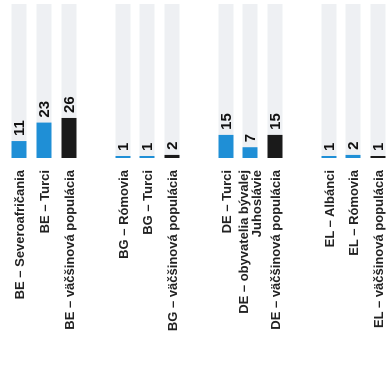 The height and width of the screenshot is (376, 388). What do you see at coordinates (250, 242) in the screenshot?
I see `category-label: DE – obyvatelia bývalejJuhoslávie` at bounding box center [250, 242].